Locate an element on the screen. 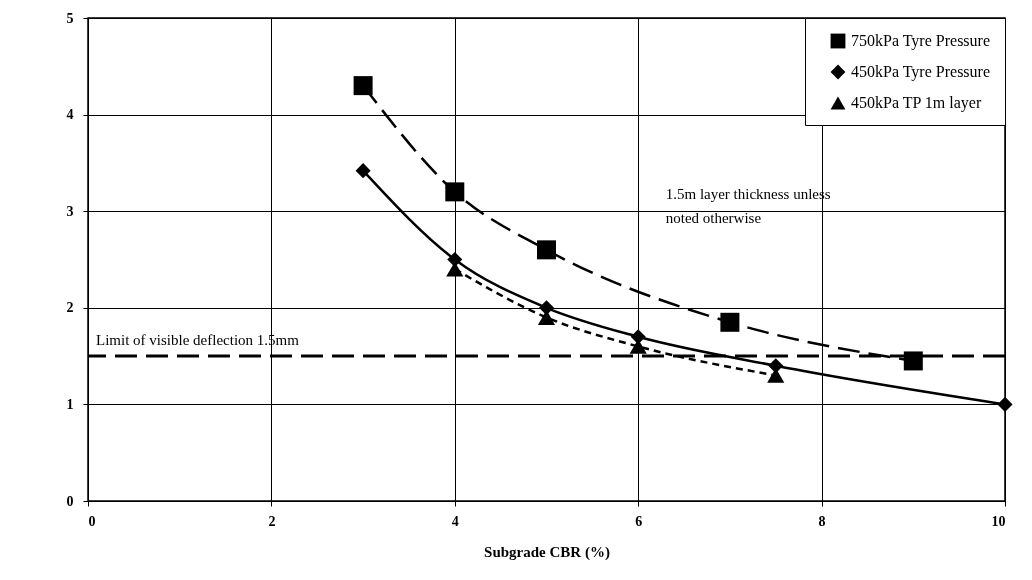  x-tick-label: 6 is located at coordinates (639, 521).